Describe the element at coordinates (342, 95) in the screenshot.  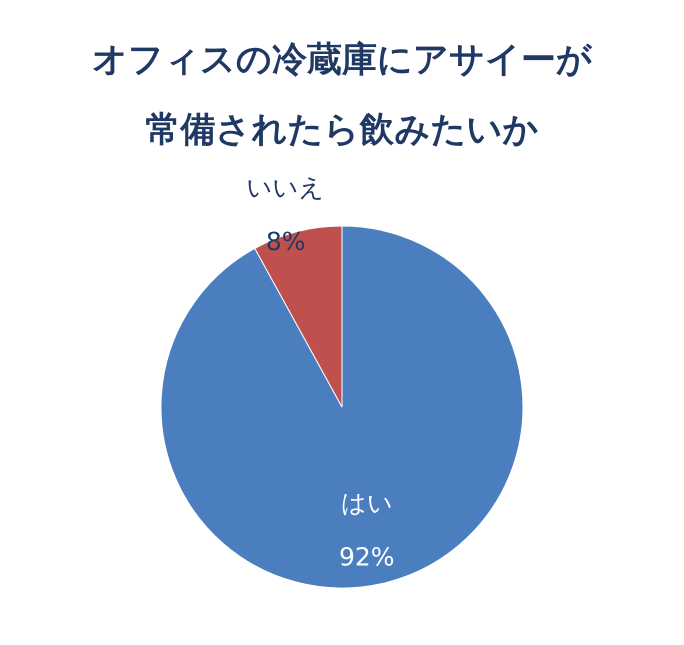
I see `chart-title: オフィスの冷蔵庫にアサイーが常備されたら飲みたいか` at that location.